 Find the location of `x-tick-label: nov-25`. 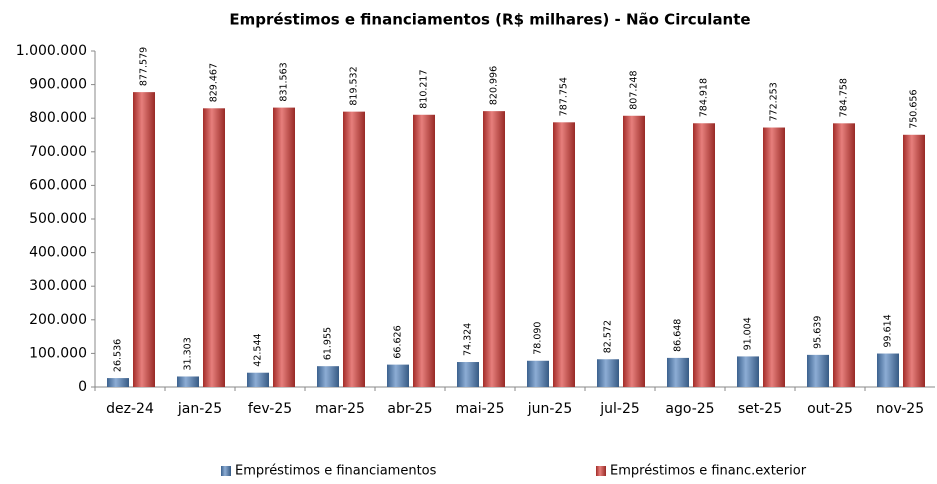

x-tick-label: nov-25 is located at coordinates (900, 409).